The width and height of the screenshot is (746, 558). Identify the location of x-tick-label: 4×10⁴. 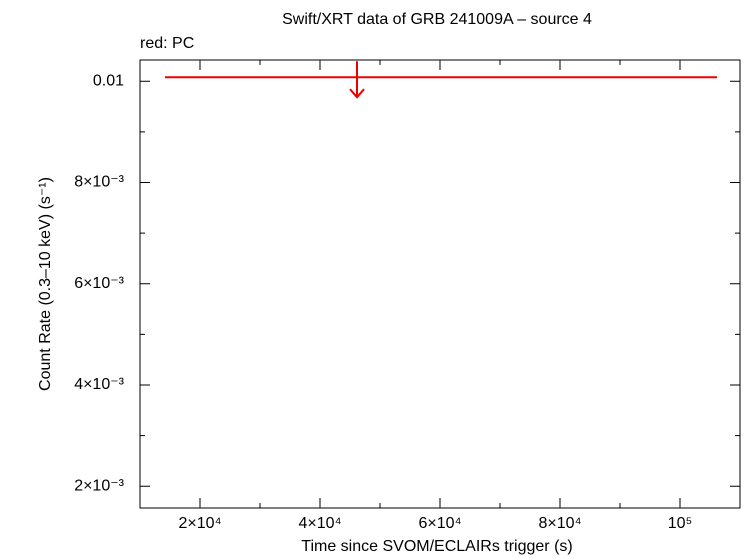
(320, 523).